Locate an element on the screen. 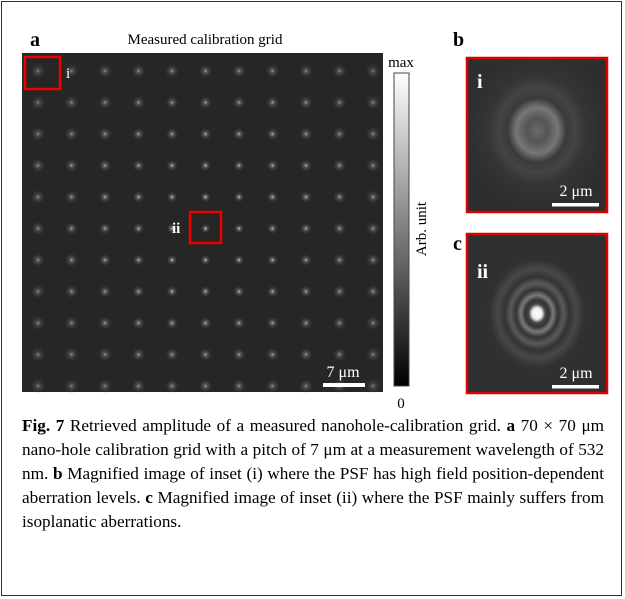 Image resolution: width=625 pixels, height=599 pixels. panel-label: c is located at coordinates (457, 244).